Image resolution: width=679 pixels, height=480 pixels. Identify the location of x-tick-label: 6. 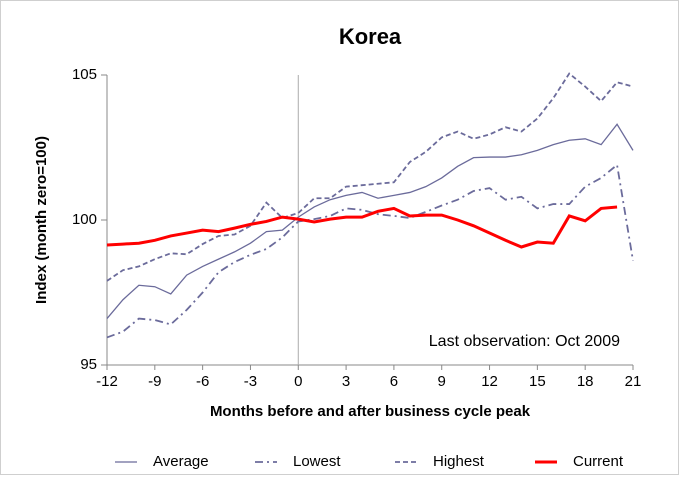
(394, 381).